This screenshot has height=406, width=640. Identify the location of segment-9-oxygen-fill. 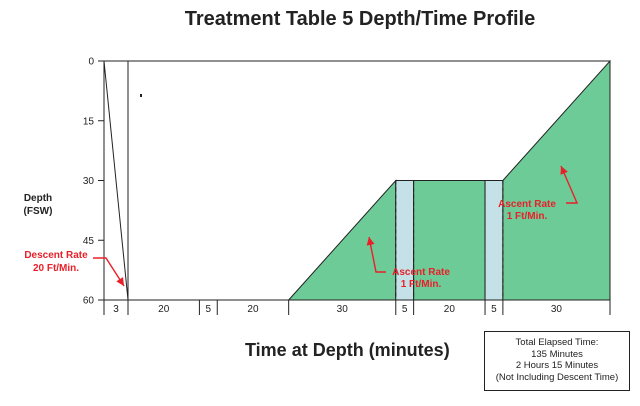
(556, 180).